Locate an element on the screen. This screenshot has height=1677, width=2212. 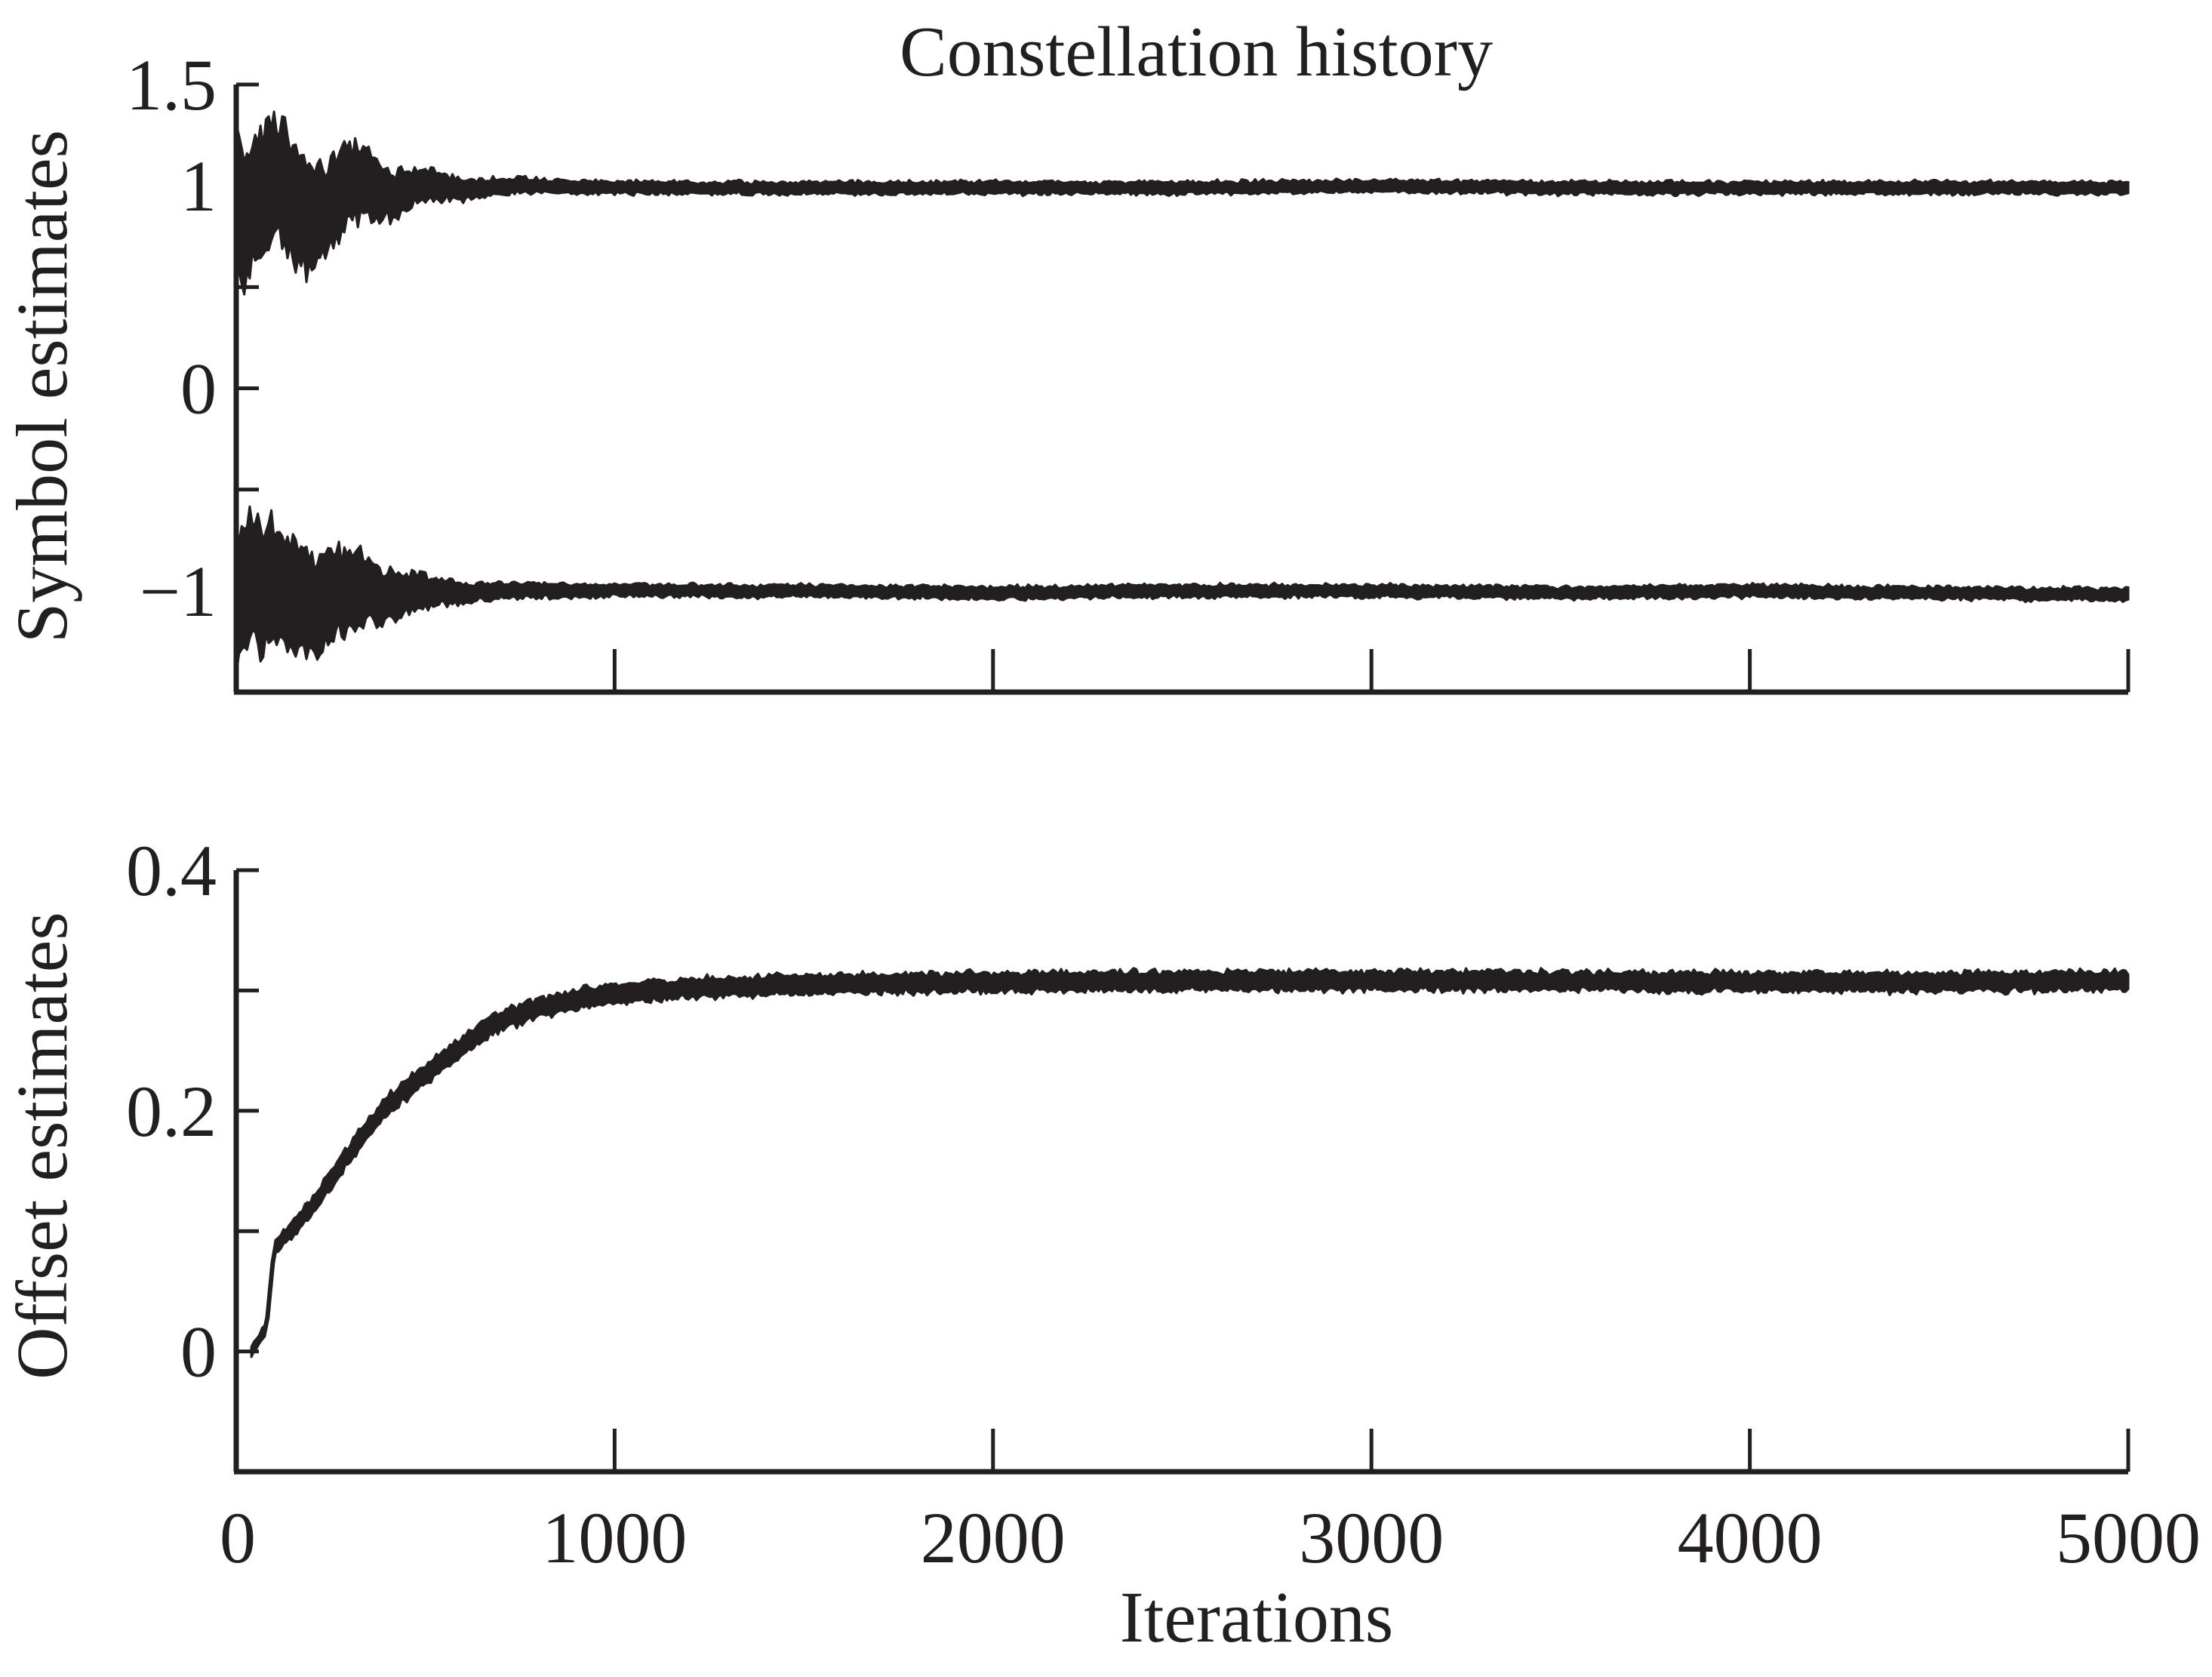
y-tick-label: 1.5 is located at coordinates (171, 85).